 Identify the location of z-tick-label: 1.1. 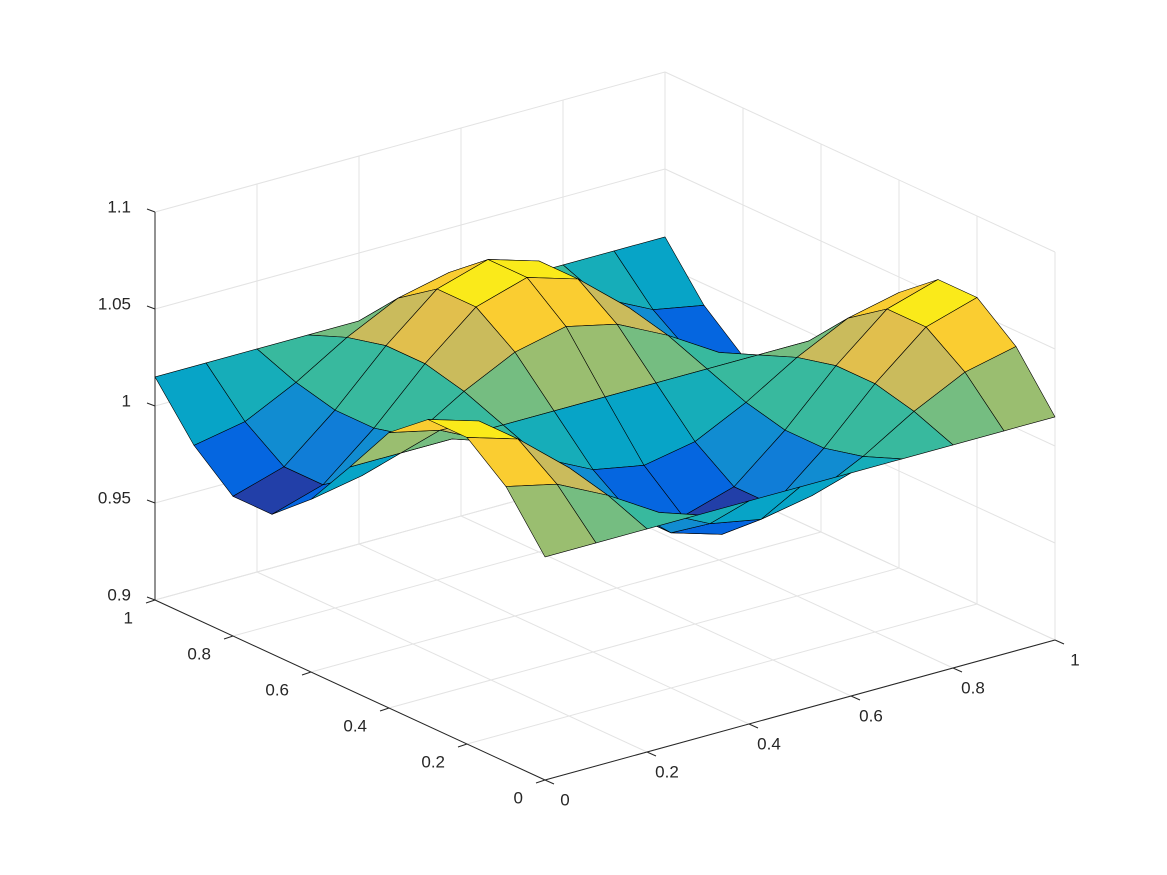
(119, 206).